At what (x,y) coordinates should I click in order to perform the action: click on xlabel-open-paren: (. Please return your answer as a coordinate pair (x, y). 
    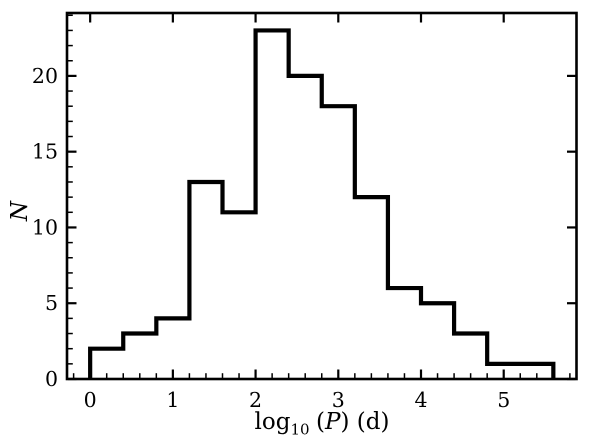
    Looking at the image, I should click on (320, 422).